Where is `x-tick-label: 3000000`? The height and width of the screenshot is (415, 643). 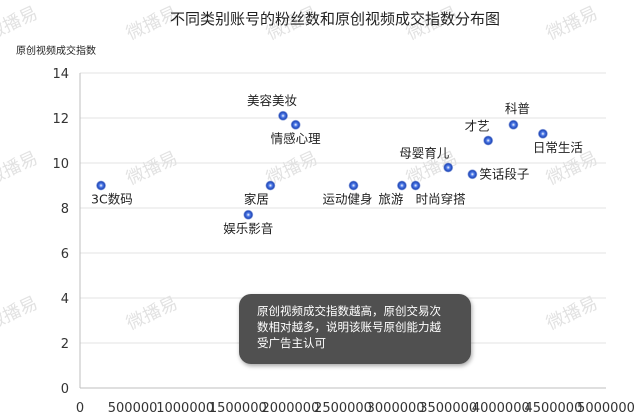
x-tick-label: 3000000 is located at coordinates (396, 408).